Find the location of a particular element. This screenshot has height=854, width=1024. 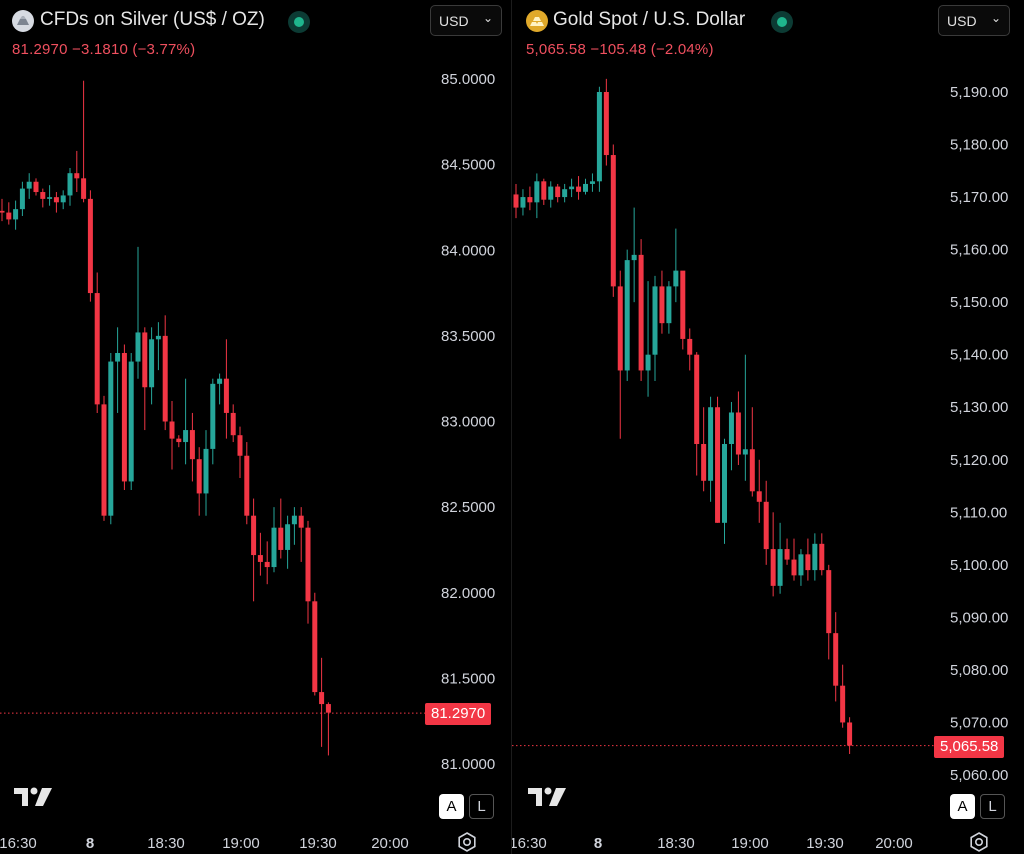

last-price-tag: 81.2970 is located at coordinates (458, 714).